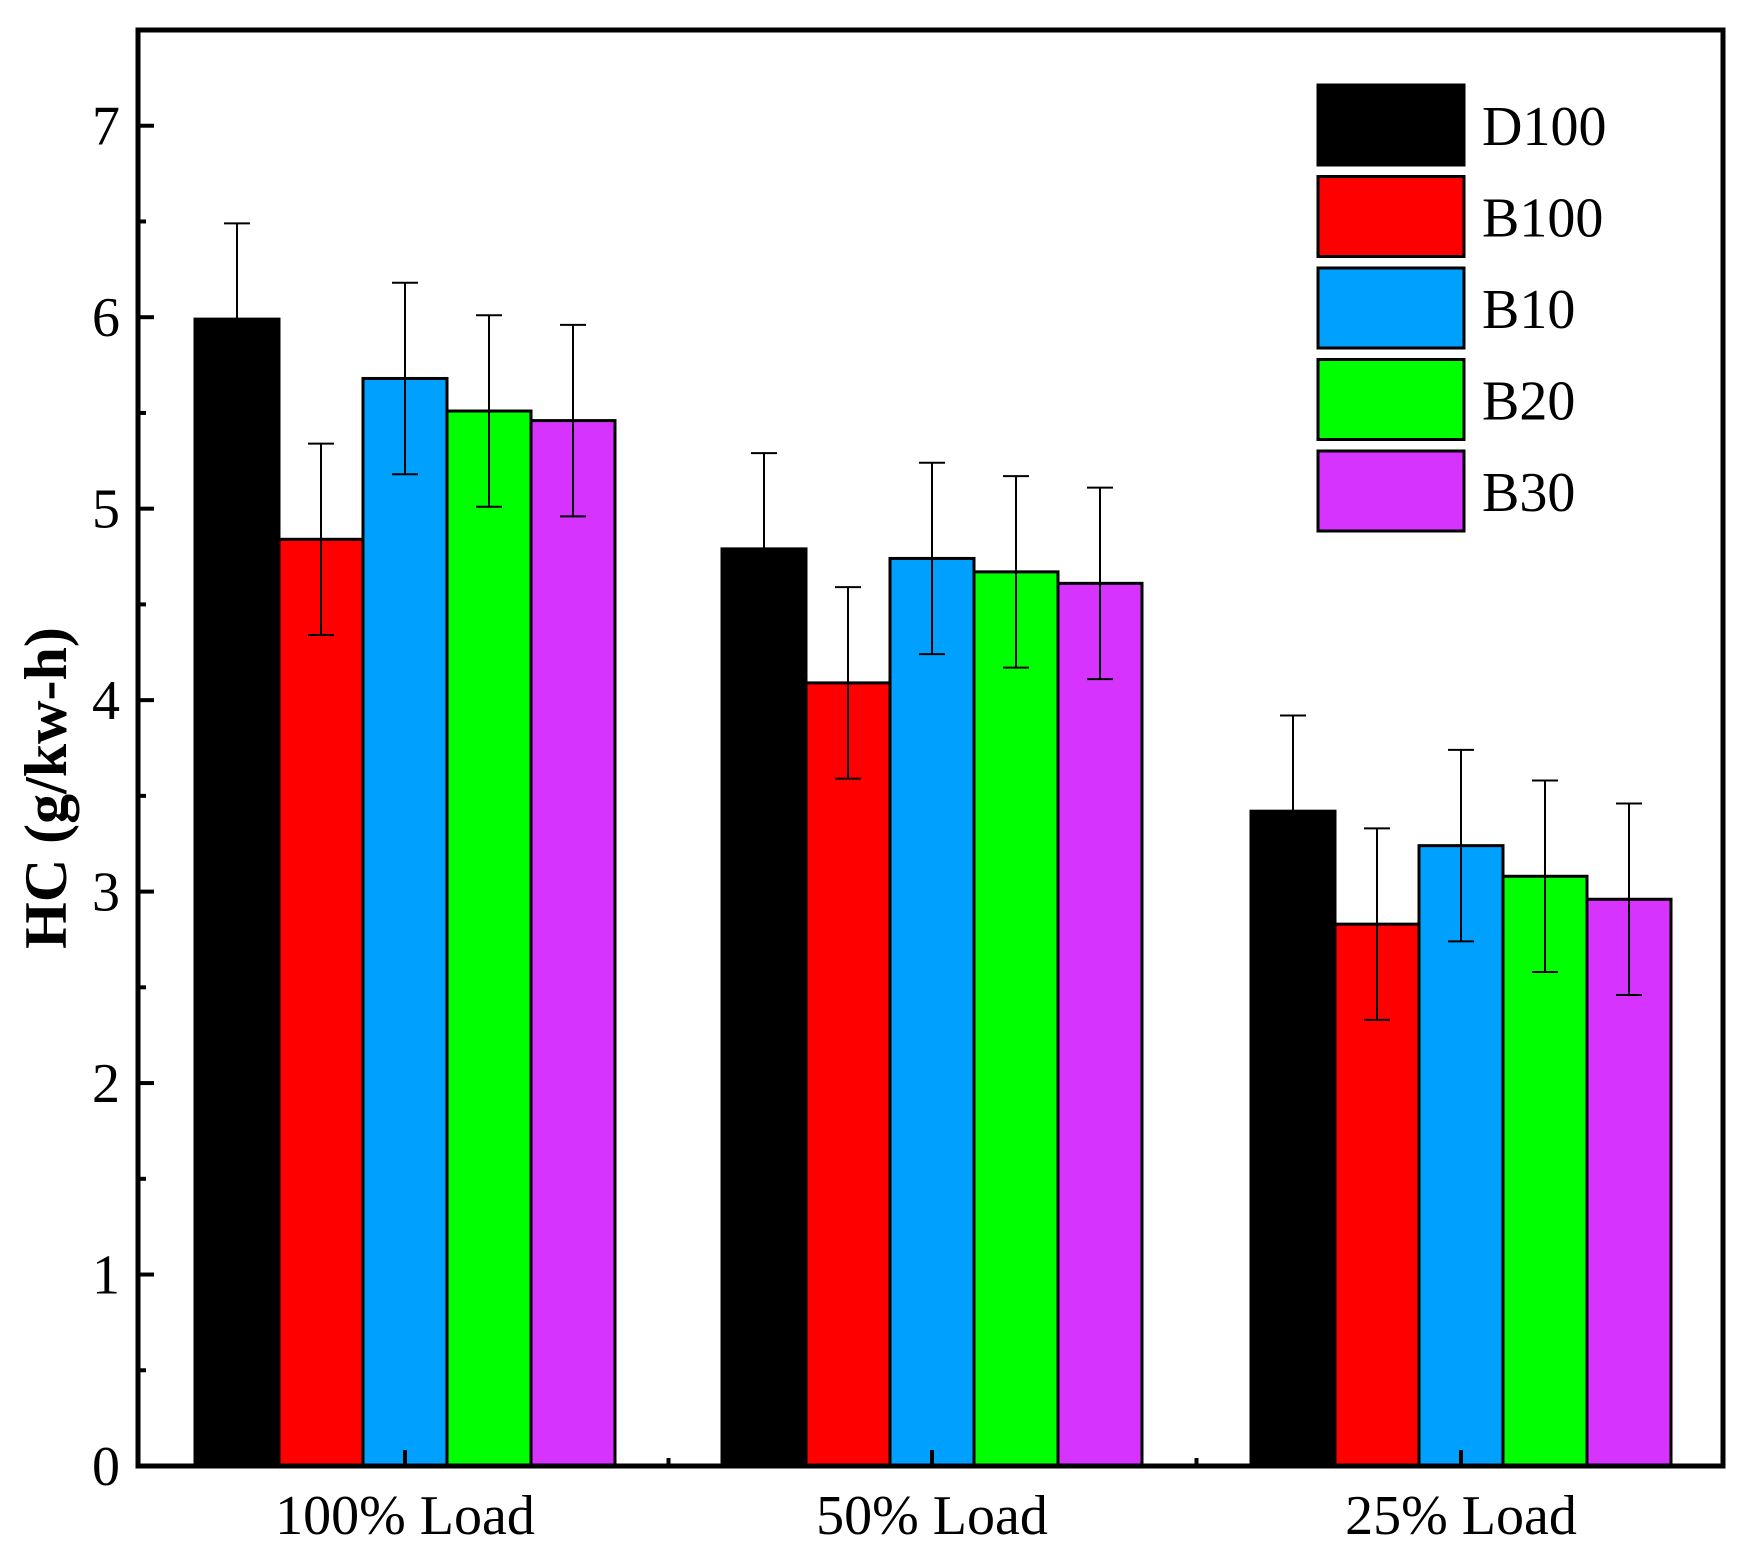 The image size is (1753, 1560). I want to click on y-tick-label: 6, so click(106, 318).